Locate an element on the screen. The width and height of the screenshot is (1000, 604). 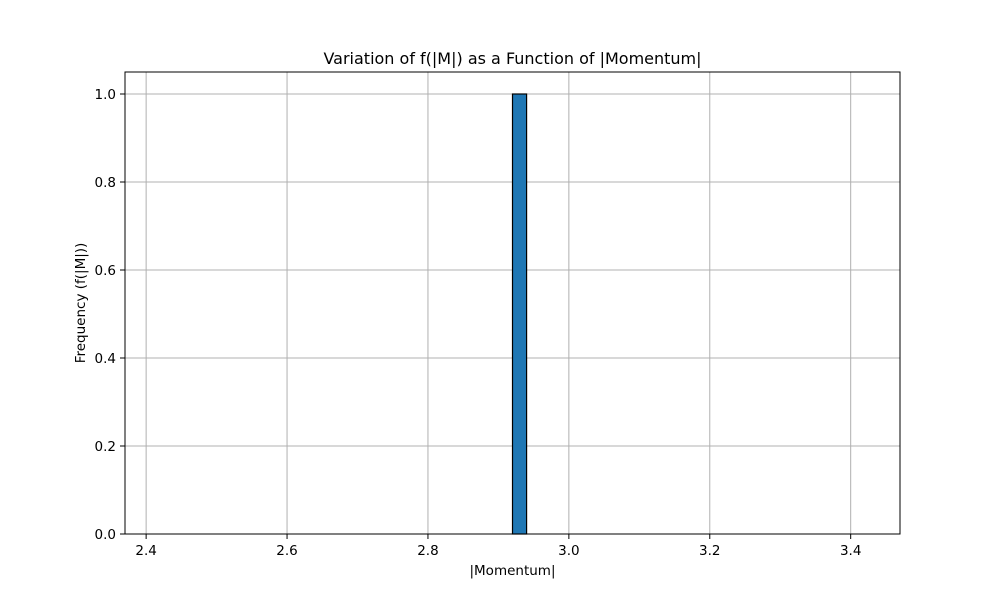
y-axis-label: Frequency (f(|M|)) is located at coordinates (81, 303).